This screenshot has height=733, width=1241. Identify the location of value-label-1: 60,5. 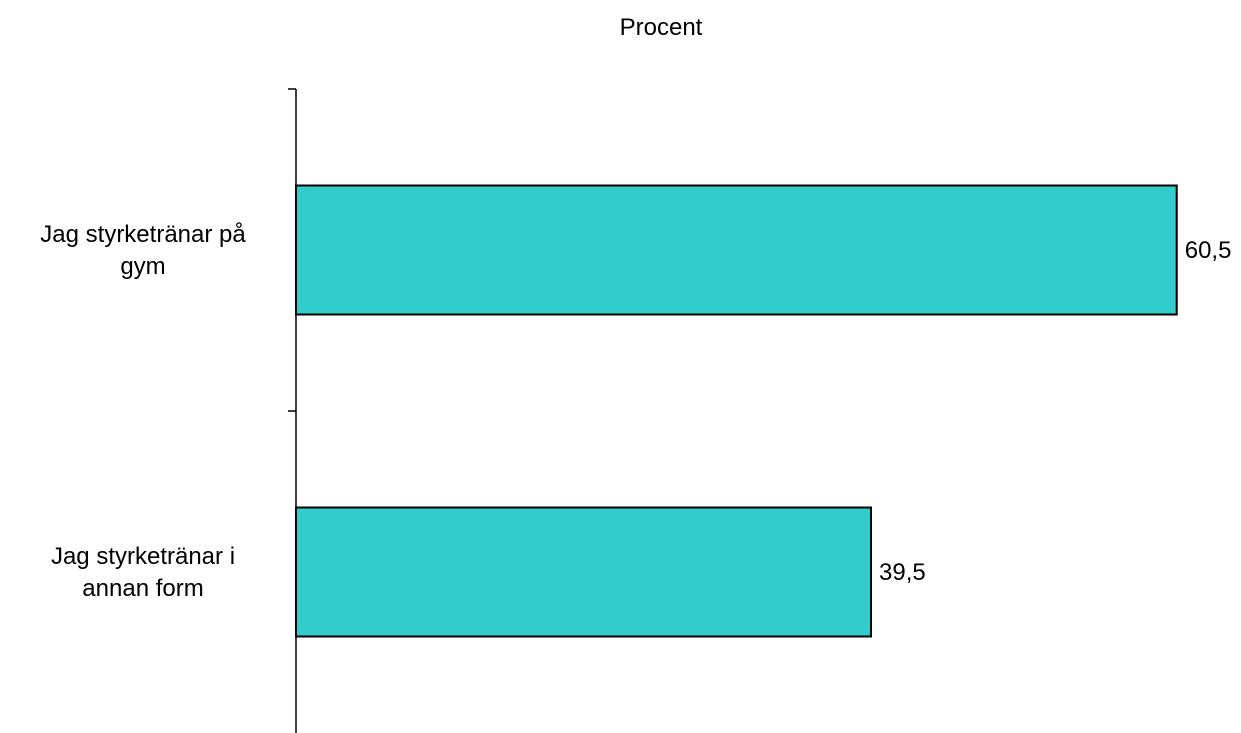
(1208, 250).